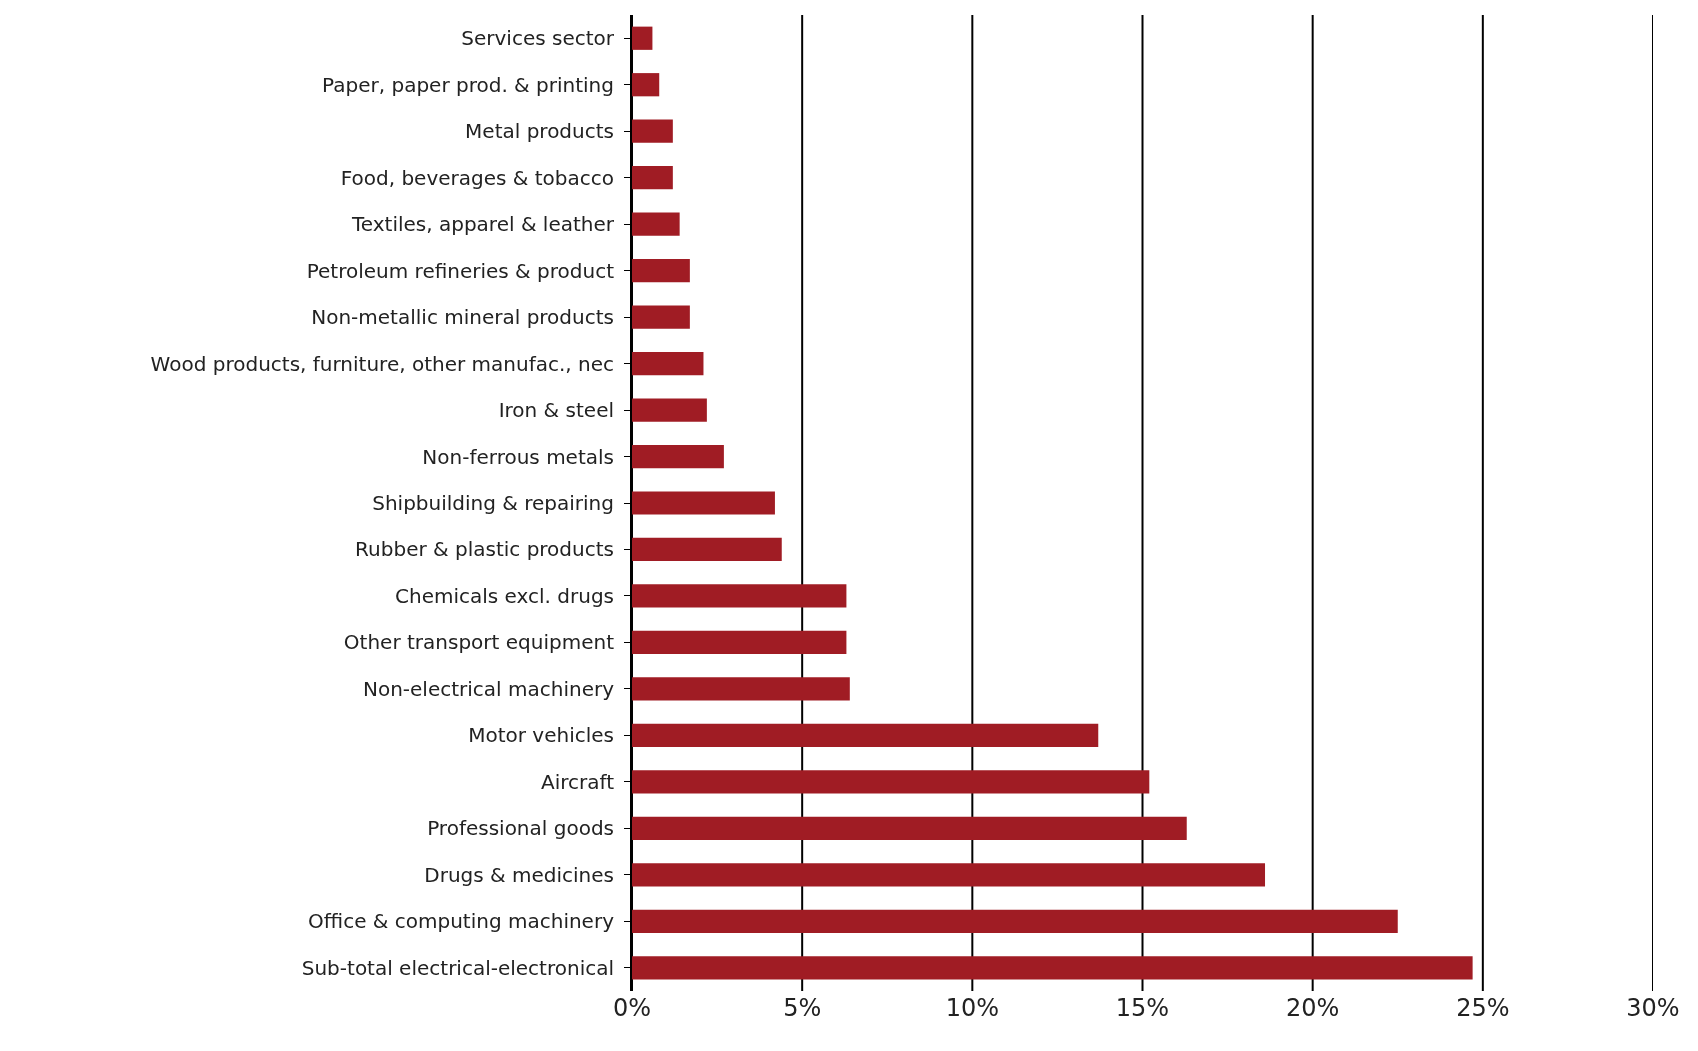  Describe the element at coordinates (541, 735) in the screenshot. I see `y-tick-label: Motor vehicles` at that location.